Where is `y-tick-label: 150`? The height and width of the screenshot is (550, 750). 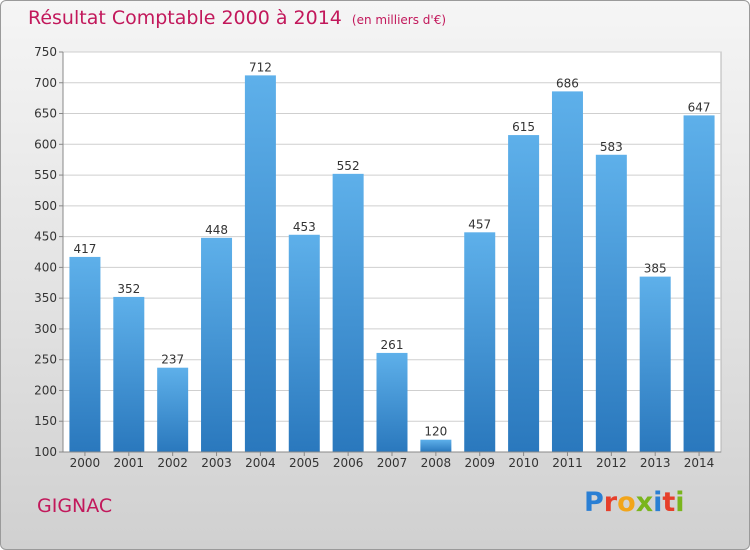 y-tick-label: 150 is located at coordinates (45, 421).